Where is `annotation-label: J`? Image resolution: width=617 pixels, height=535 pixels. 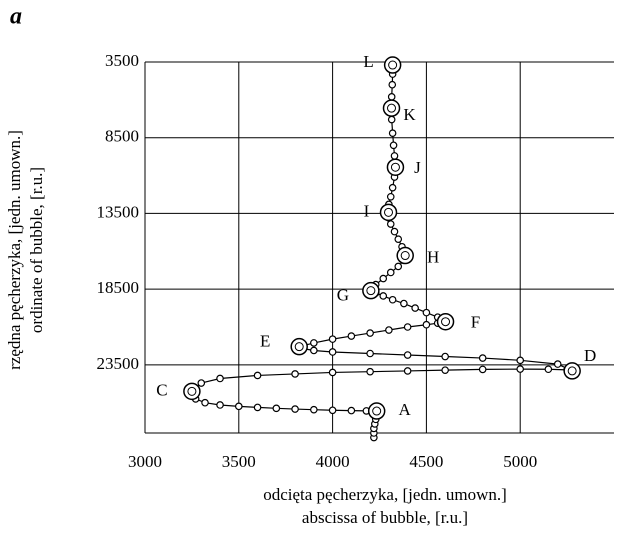 annotation-label: J is located at coordinates (417, 167).